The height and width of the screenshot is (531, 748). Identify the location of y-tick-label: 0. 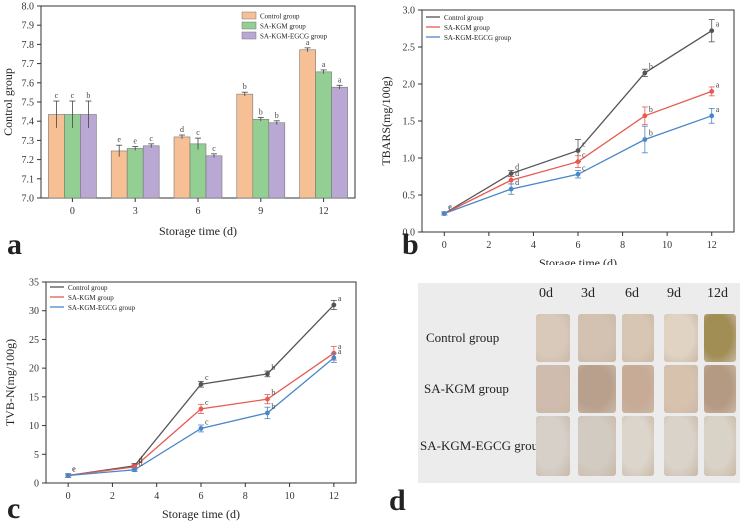
(36, 484).